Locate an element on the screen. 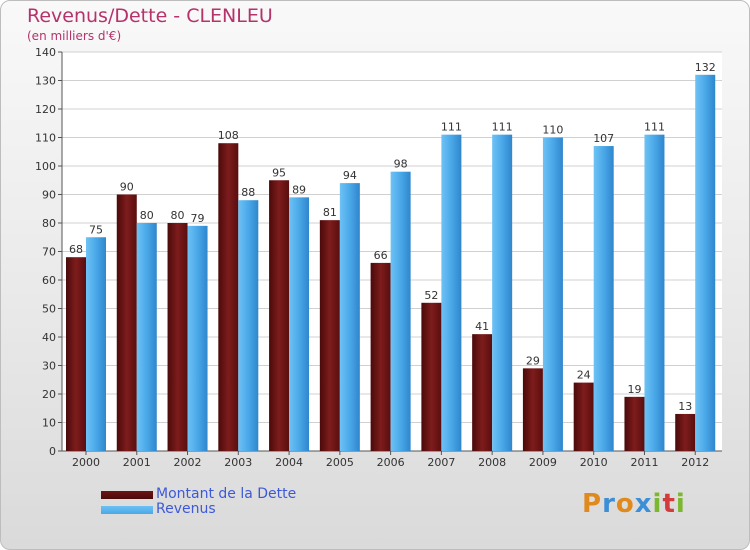 This screenshot has width=750, height=550. y-tick-label: 0 is located at coordinates (52, 451).